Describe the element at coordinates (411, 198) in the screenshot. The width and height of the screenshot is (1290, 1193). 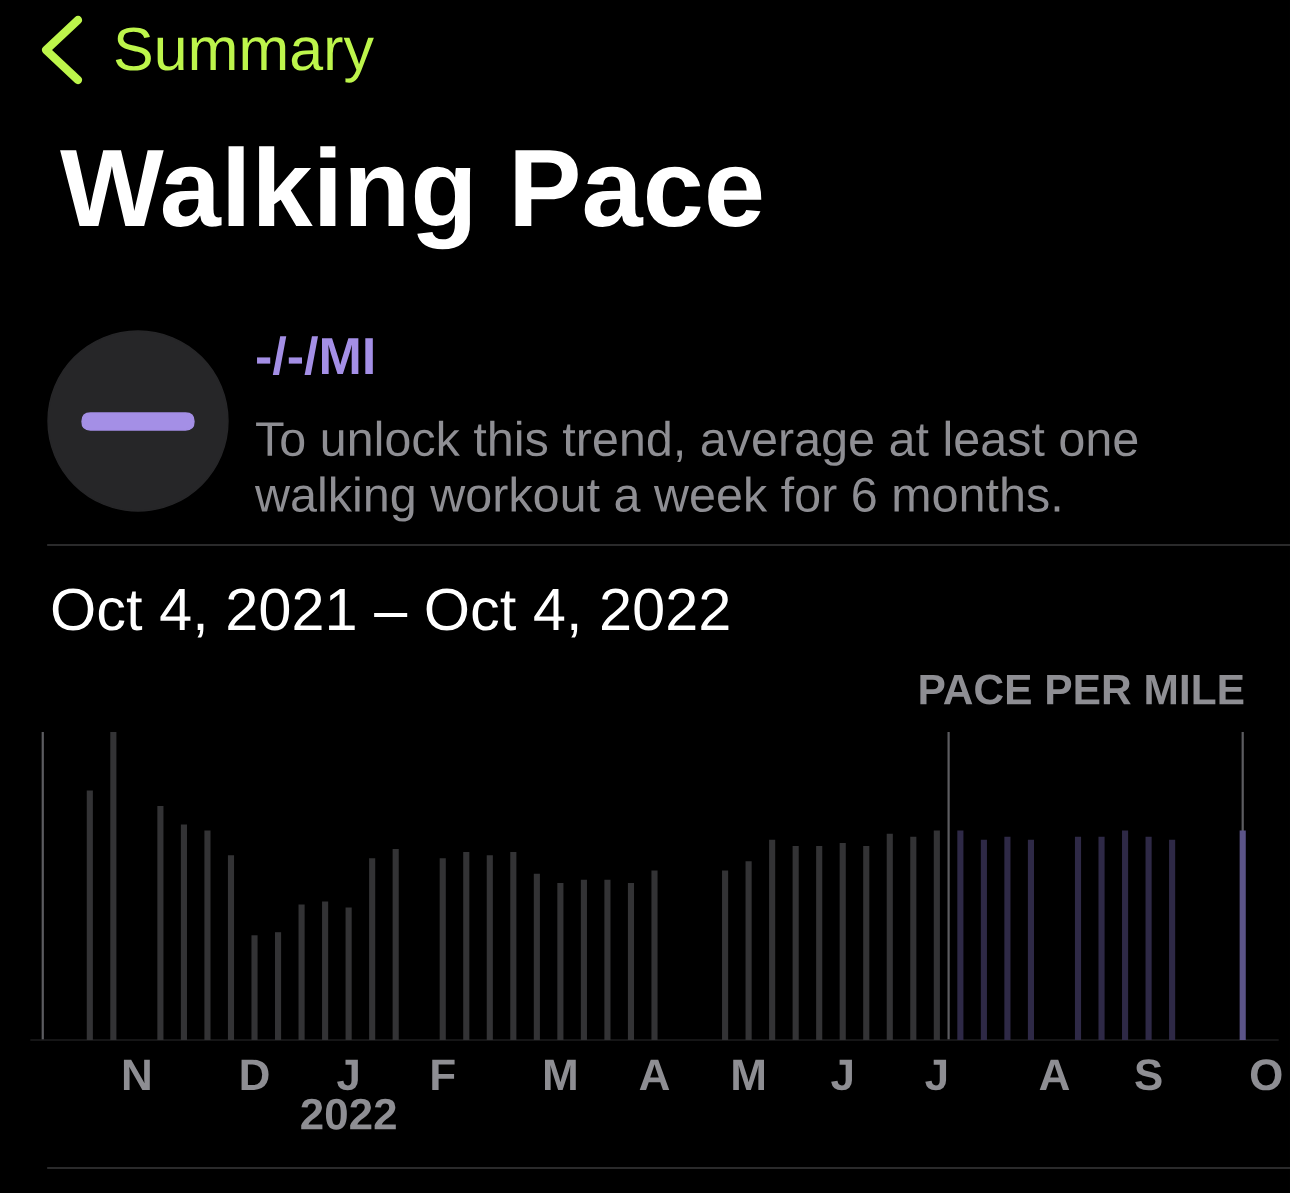
I see `chart-title: Walking Pace` at that location.